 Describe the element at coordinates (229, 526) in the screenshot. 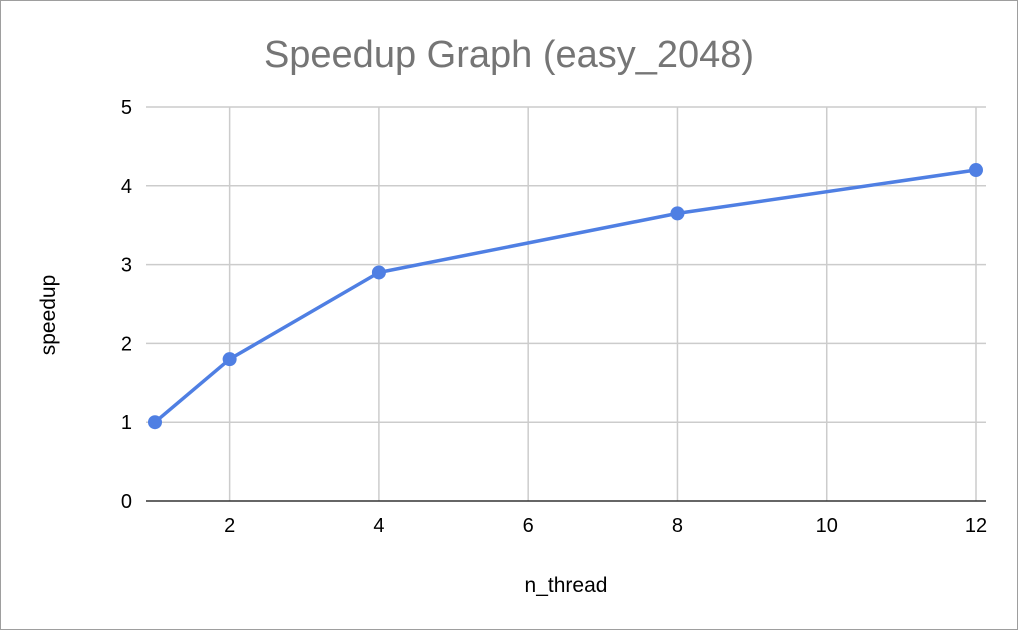

I see `x-tick-label: 2` at that location.